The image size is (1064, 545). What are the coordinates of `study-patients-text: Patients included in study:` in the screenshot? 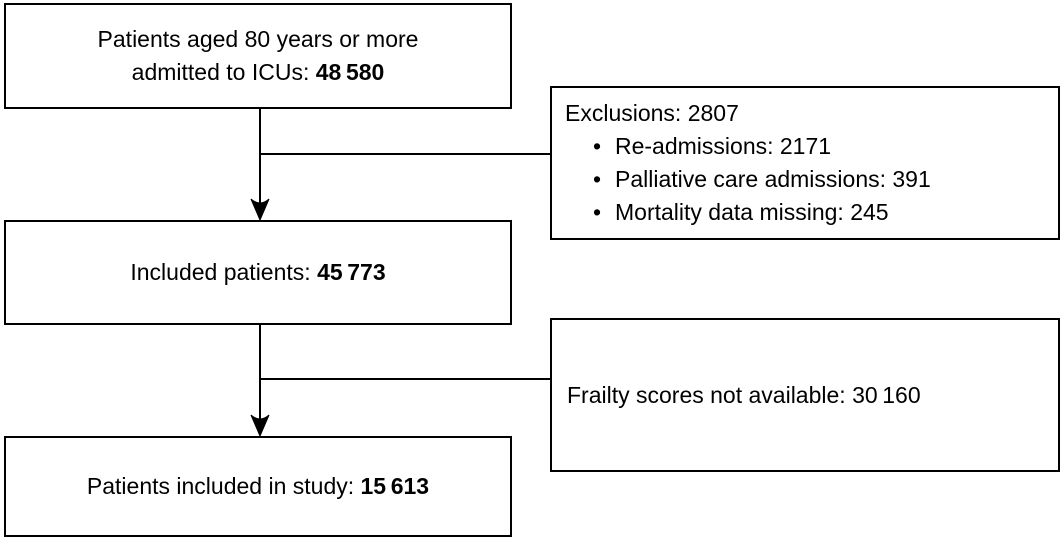 It's located at (223, 486).